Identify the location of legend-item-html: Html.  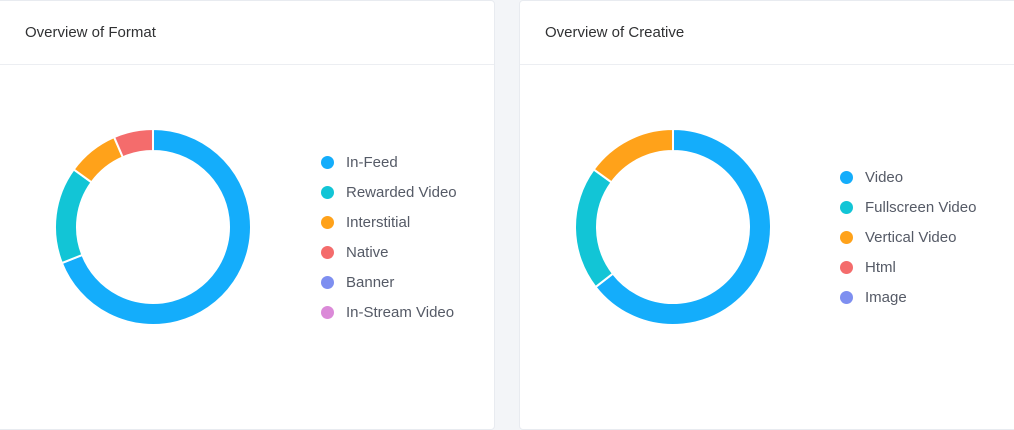
(908, 267).